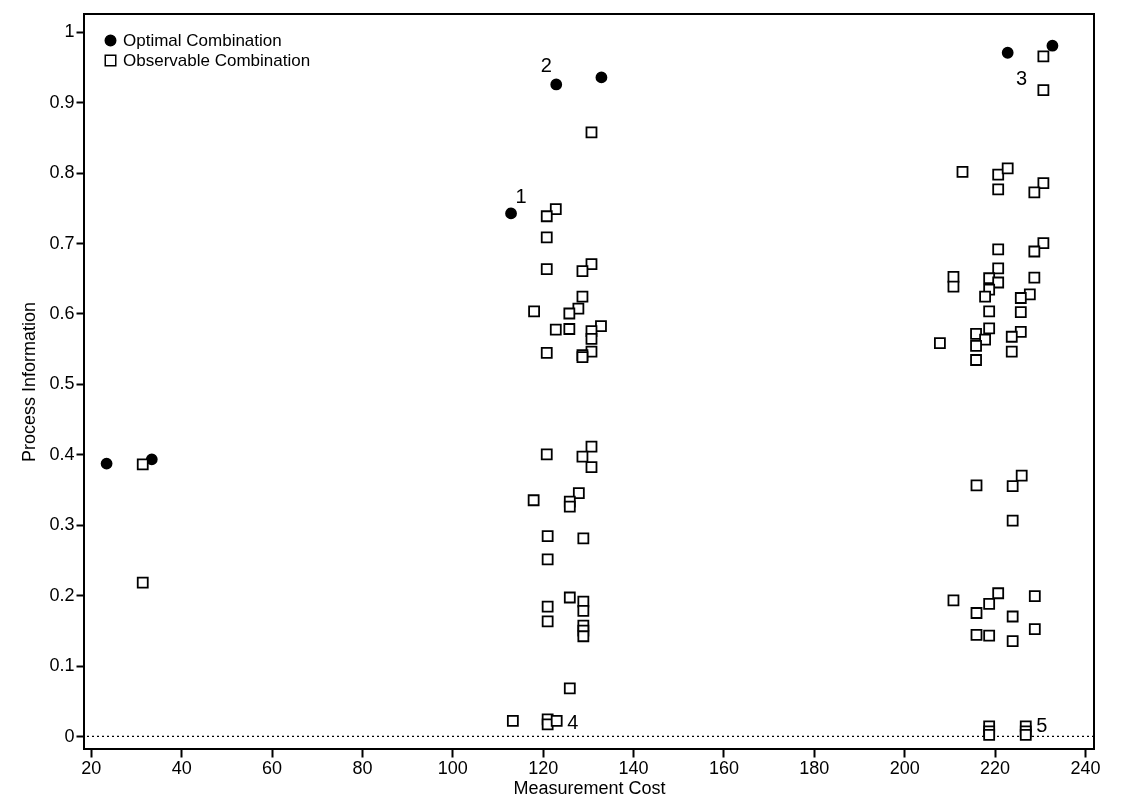 This screenshot has width=1132, height=803. Describe the element at coordinates (62, 453) in the screenshot. I see `y-tick-label: 0.4` at that location.